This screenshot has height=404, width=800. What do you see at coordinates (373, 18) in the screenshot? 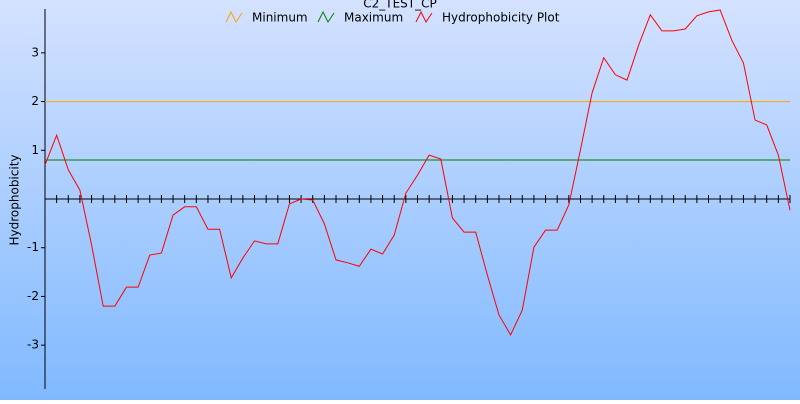
I see `legend-label: Maximum` at bounding box center [373, 18].